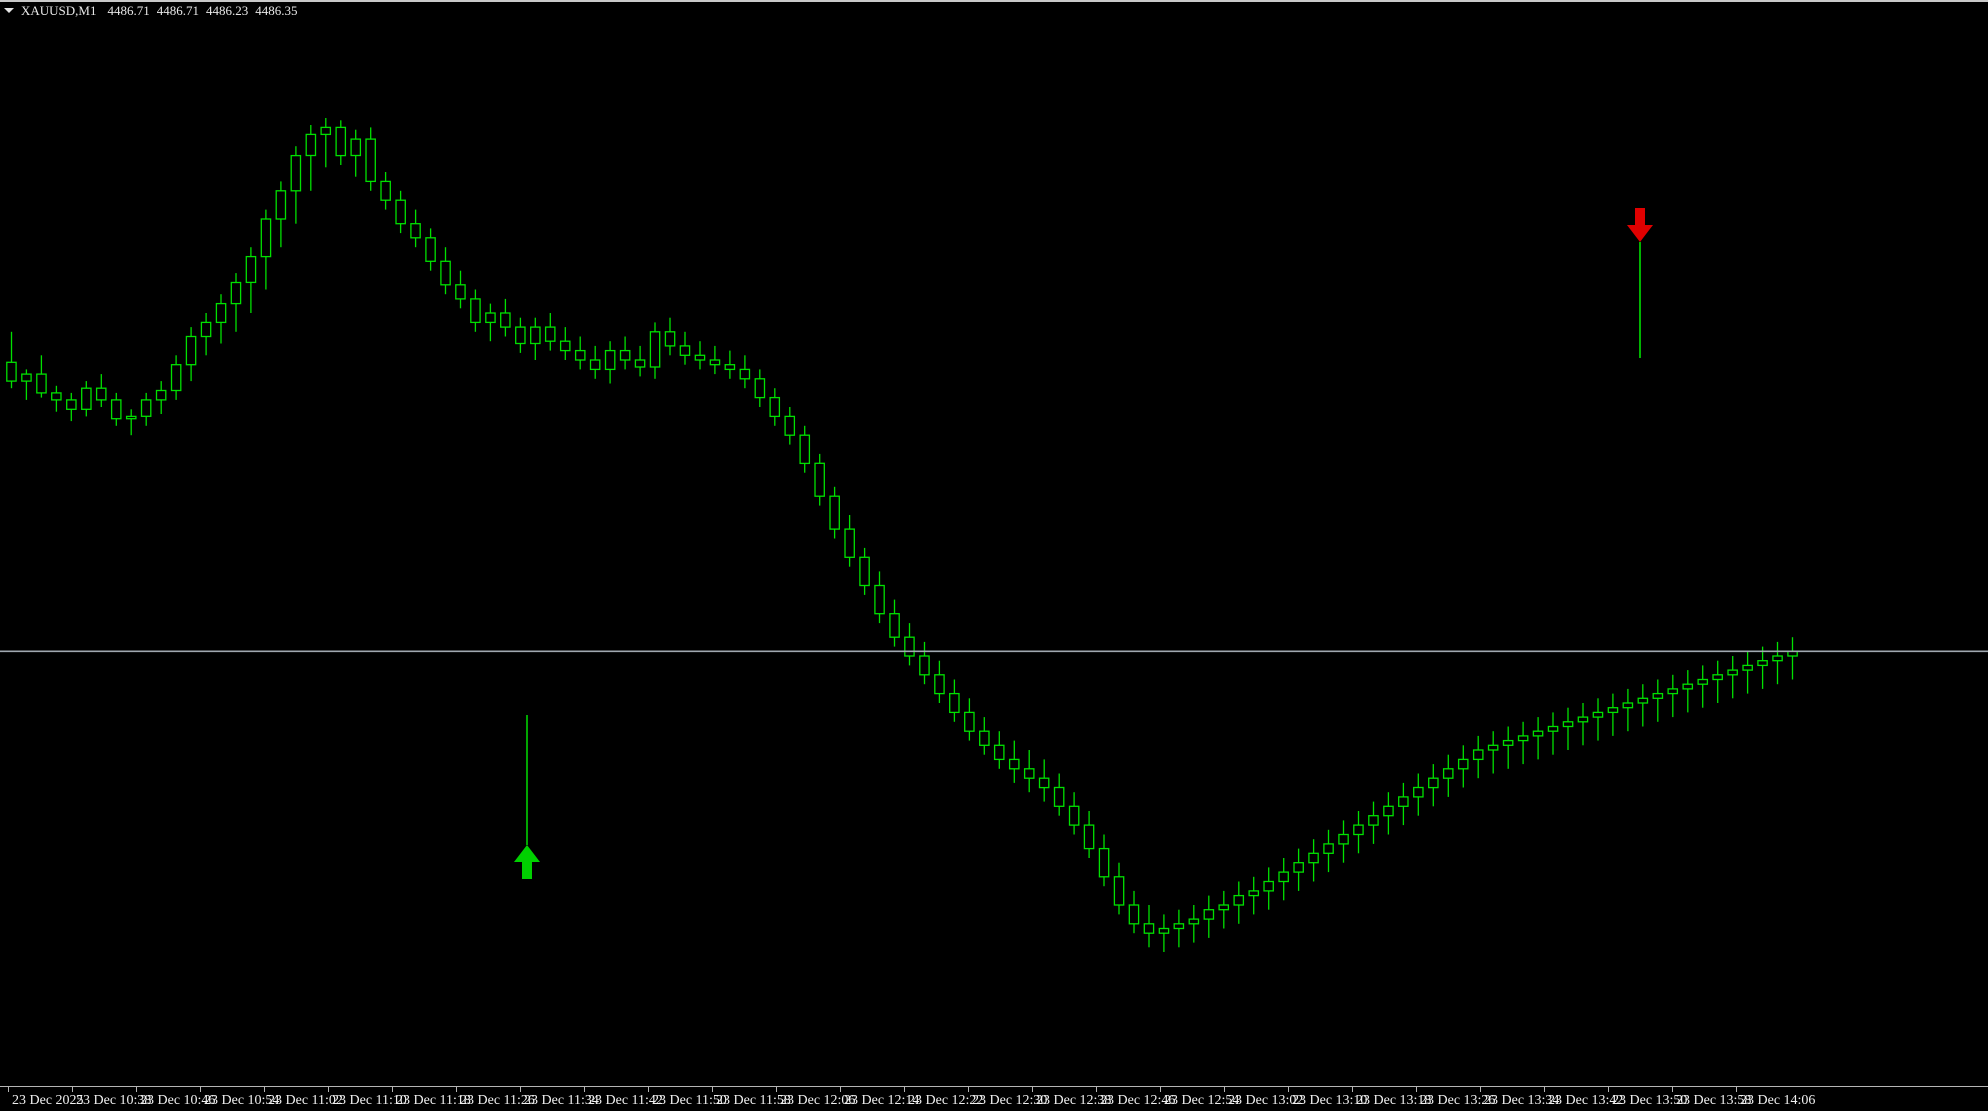 This screenshot has width=1988, height=1111. What do you see at coordinates (753, 1100) in the screenshot?
I see `axis-tick-label: 23 Dec 11:58` at bounding box center [753, 1100].